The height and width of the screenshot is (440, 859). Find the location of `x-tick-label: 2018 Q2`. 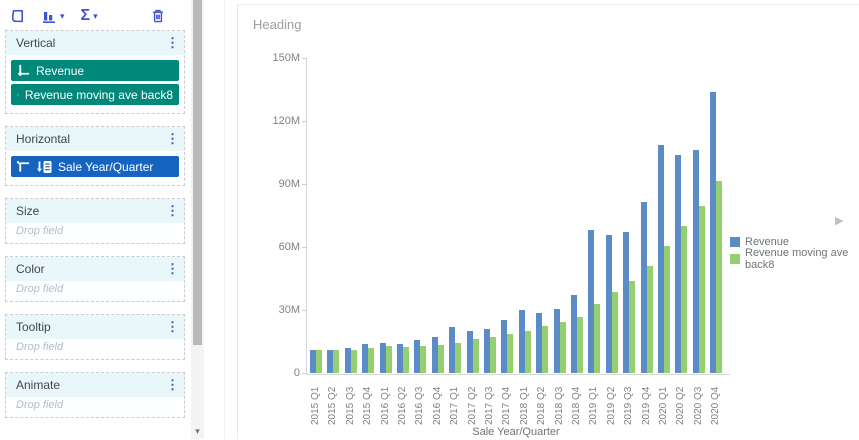

x-tick-label: 2018 Q2 is located at coordinates (541, 405).